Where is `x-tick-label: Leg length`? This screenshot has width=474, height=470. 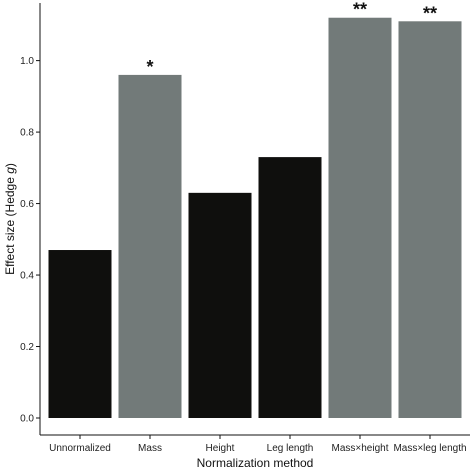
x-tick-label: Leg length is located at coordinates (290, 448).